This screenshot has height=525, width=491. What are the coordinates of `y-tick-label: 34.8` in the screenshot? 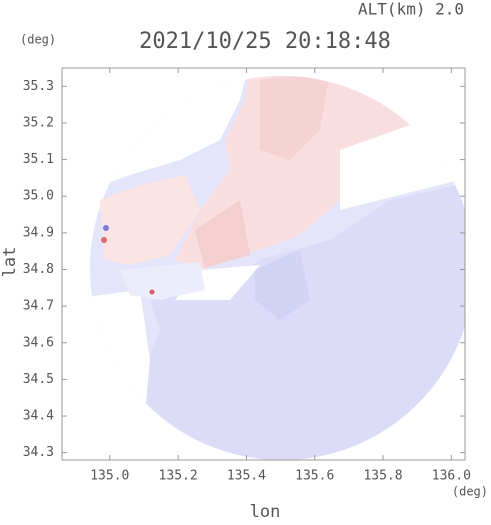 It's located at (38, 269).